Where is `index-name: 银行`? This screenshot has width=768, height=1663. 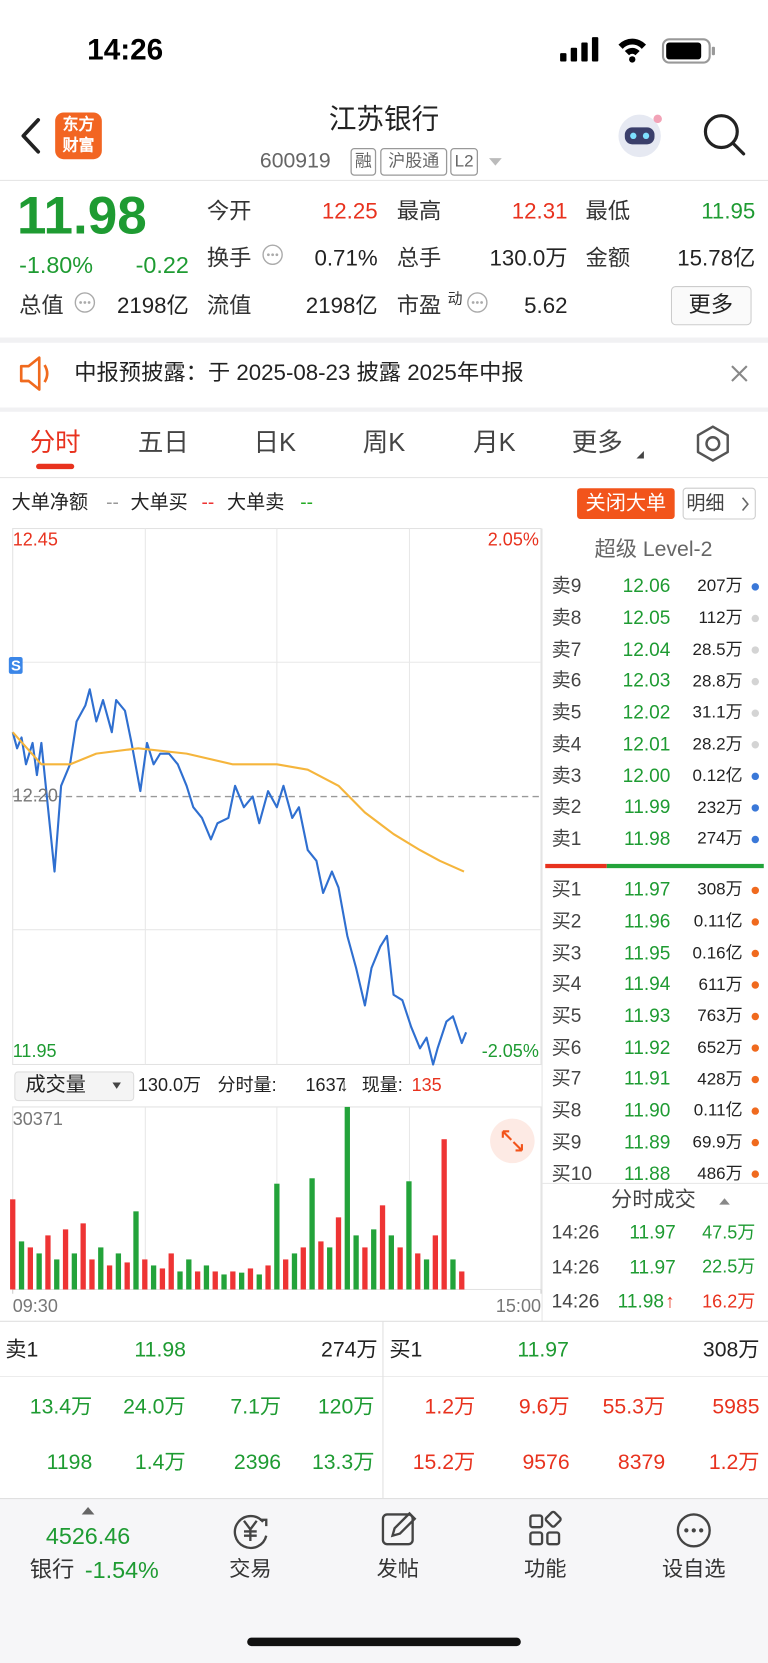
index-name: 银行 is located at coordinates (52, 1570).